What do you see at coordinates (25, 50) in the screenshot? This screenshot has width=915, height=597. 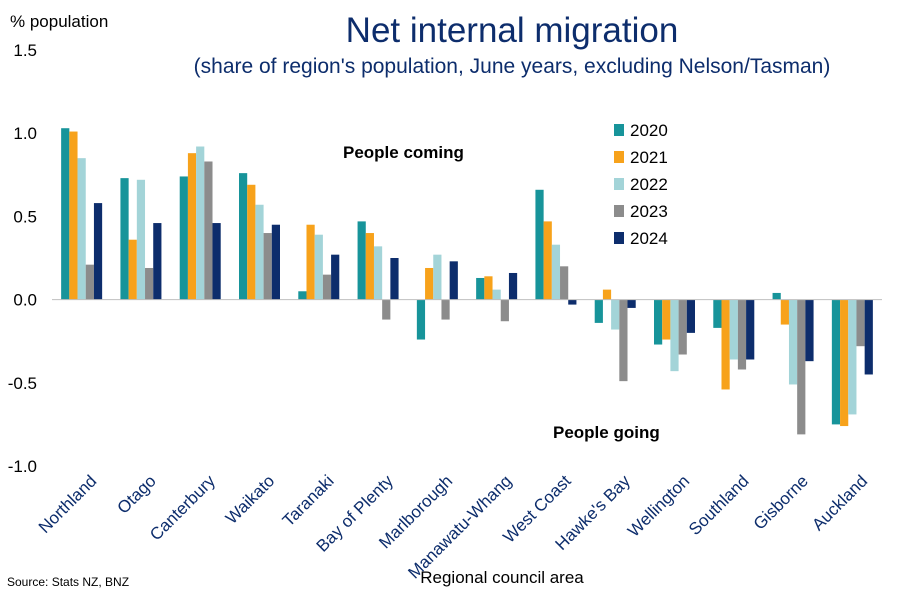 I see `y-tick-label: 1.5` at bounding box center [25, 50].